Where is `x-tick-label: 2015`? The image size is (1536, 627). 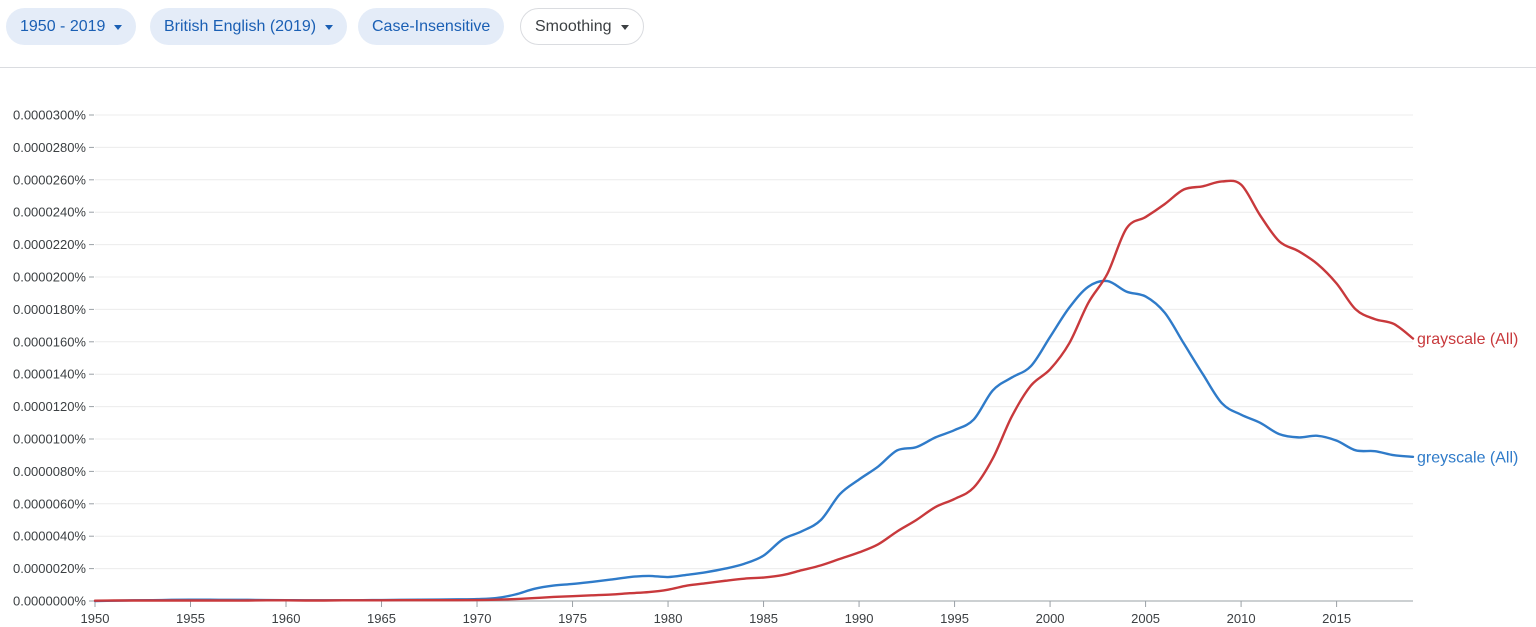 x-tick-label: 2015 is located at coordinates (1336, 618).